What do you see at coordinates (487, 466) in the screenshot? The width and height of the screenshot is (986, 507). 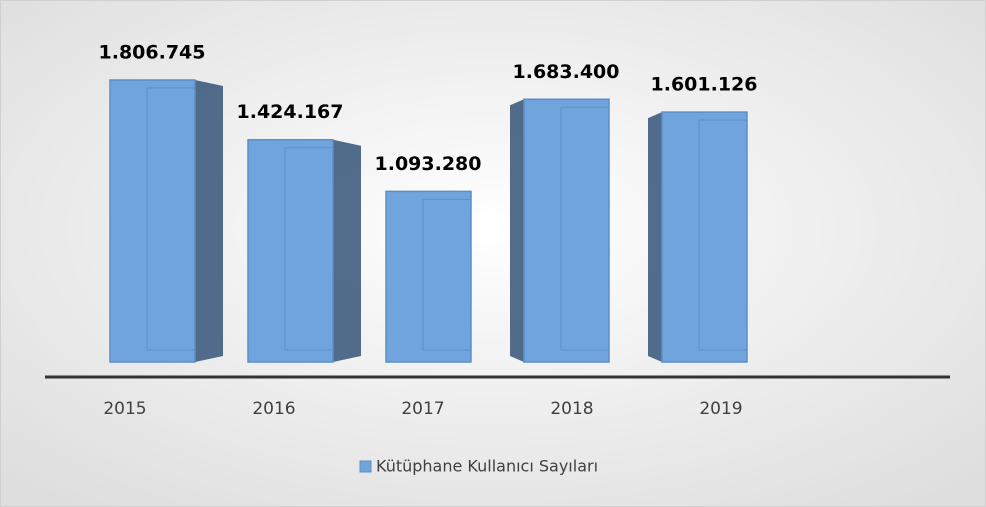 I see `legend-label: Kütüphane Kullanıcı Sayıları` at bounding box center [487, 466].